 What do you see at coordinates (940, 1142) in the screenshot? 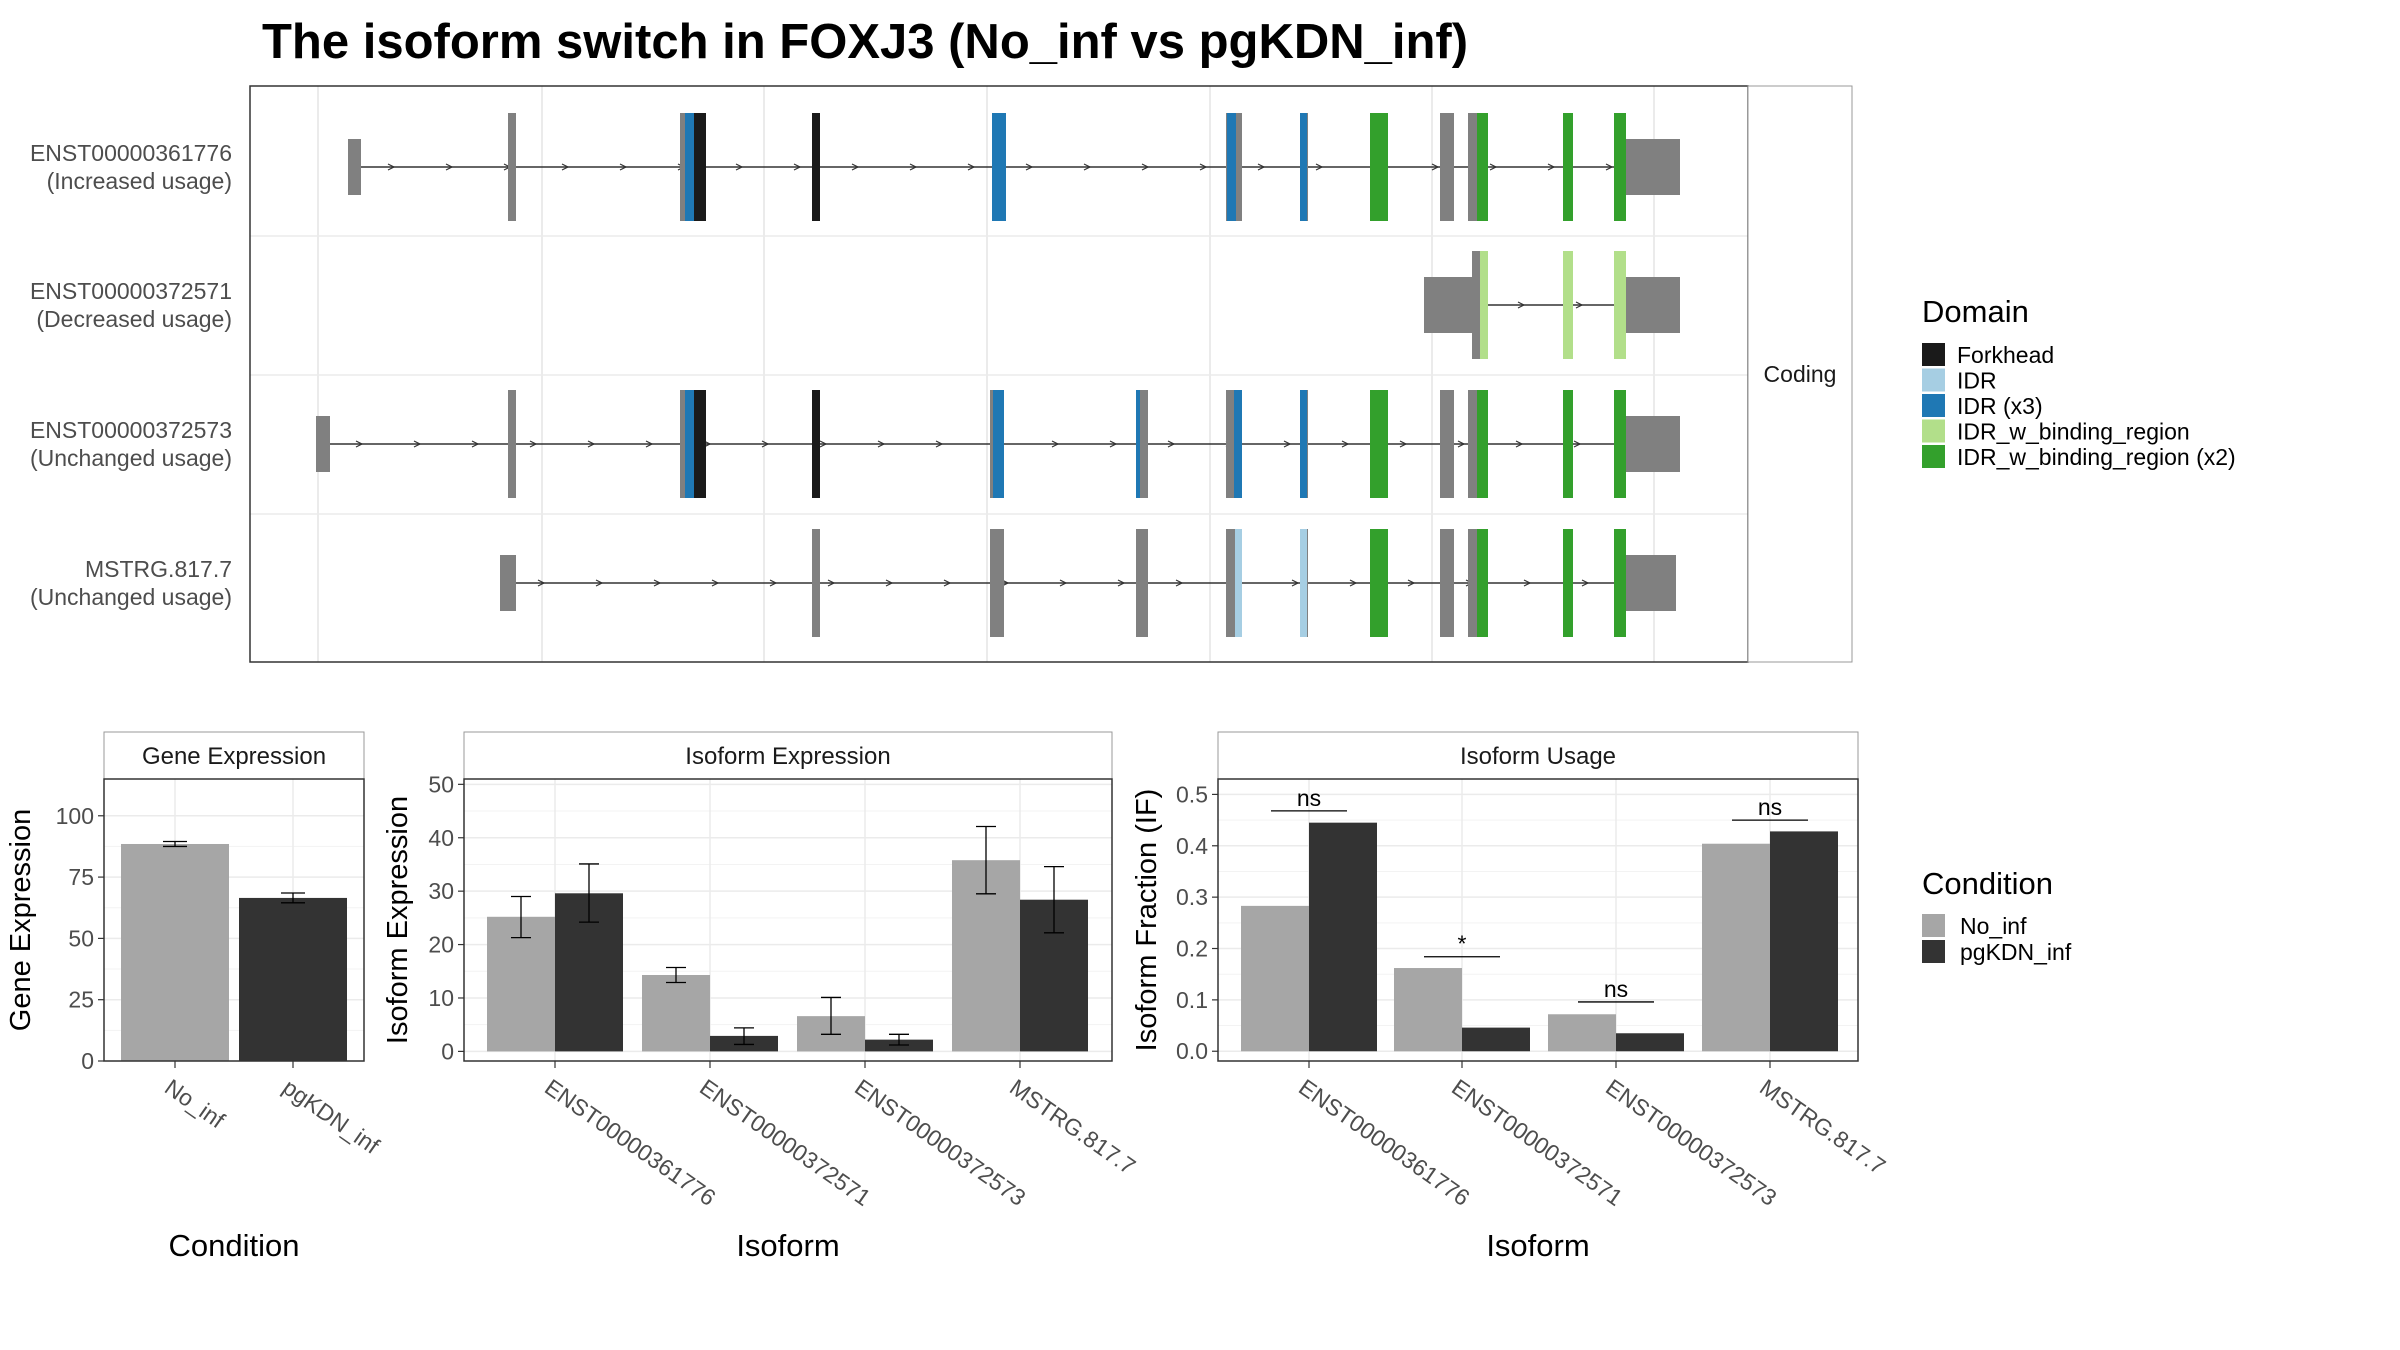
I see `x-tick-label: ENST00000372573` at bounding box center [940, 1142].